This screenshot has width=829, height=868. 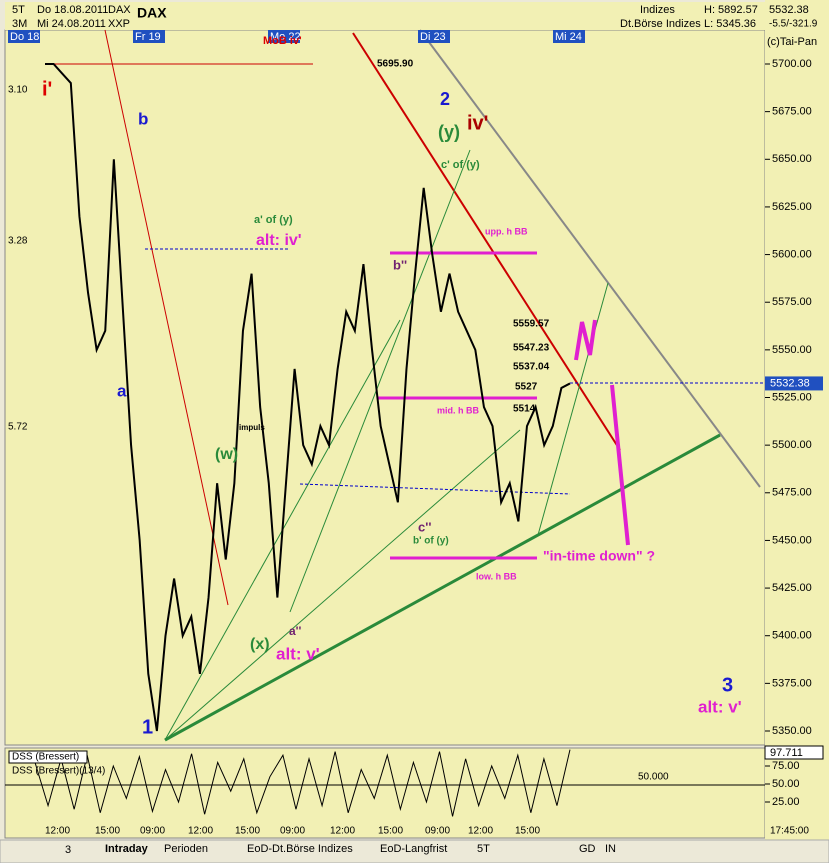 I want to click on tab: IN, so click(x=610, y=849).